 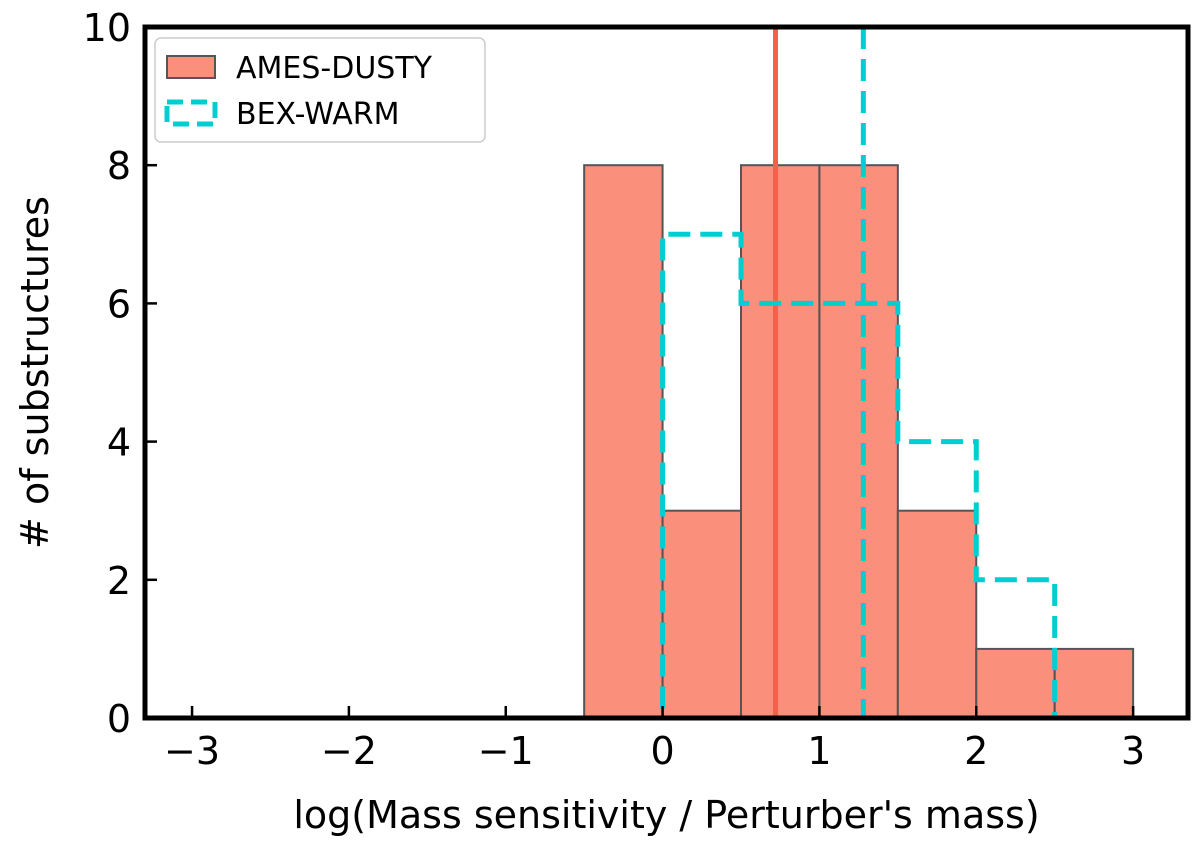 What do you see at coordinates (119, 166) in the screenshot?
I see `y-tick-label: 8` at bounding box center [119, 166].